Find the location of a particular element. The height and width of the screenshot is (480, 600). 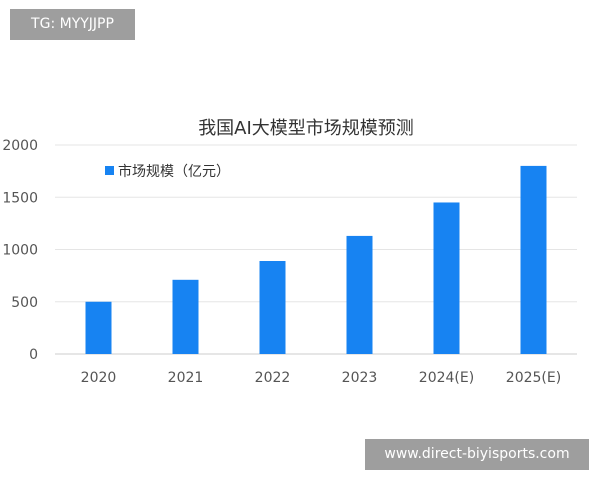

y-tick-label: 0 is located at coordinates (33, 355).